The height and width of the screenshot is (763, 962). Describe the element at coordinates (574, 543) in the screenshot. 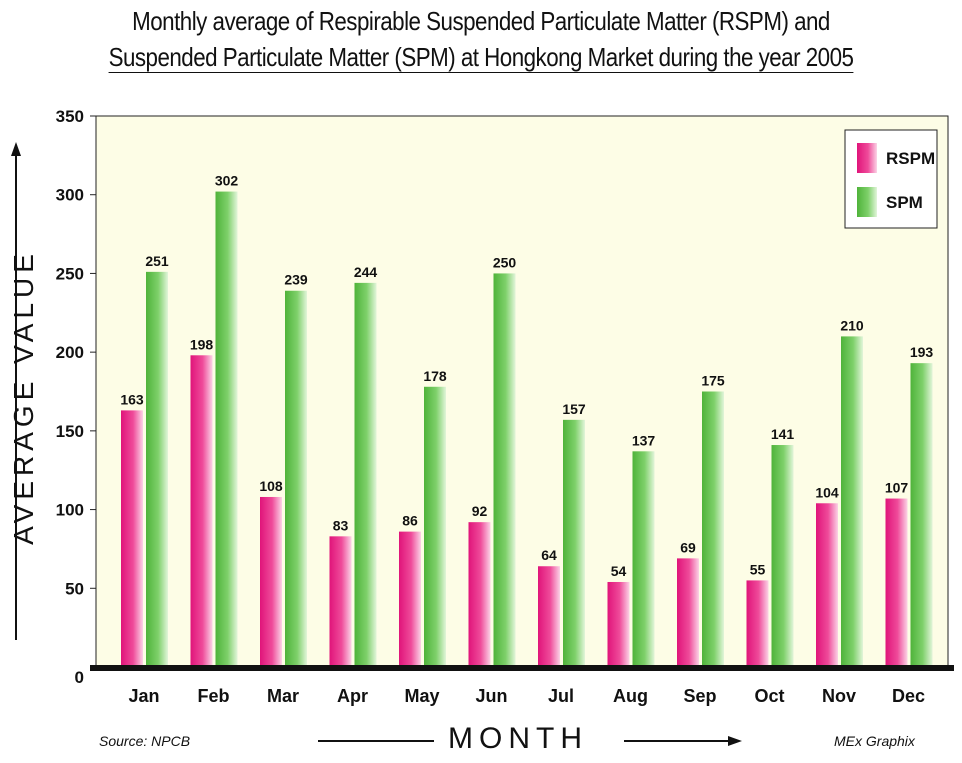

I see `bar-spm-jul` at that location.